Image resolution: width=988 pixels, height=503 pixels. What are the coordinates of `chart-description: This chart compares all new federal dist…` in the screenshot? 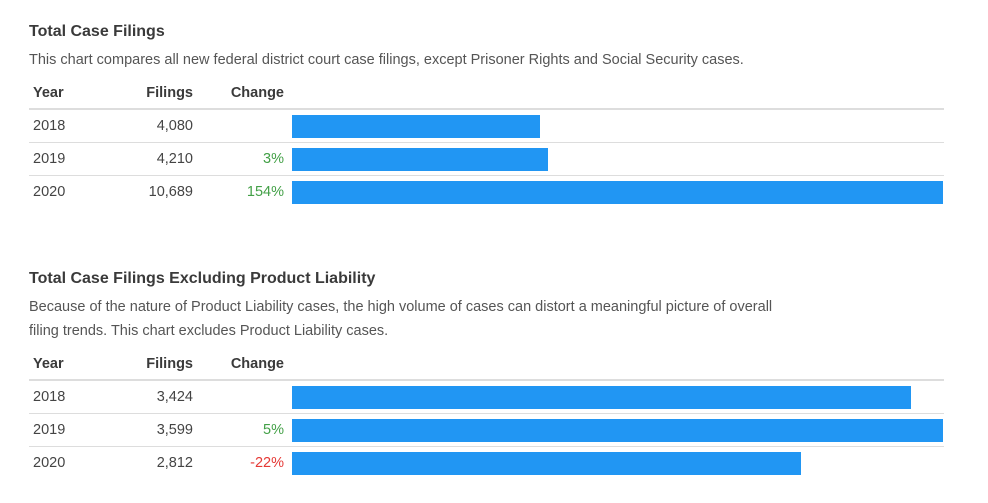 It's located at (386, 60).